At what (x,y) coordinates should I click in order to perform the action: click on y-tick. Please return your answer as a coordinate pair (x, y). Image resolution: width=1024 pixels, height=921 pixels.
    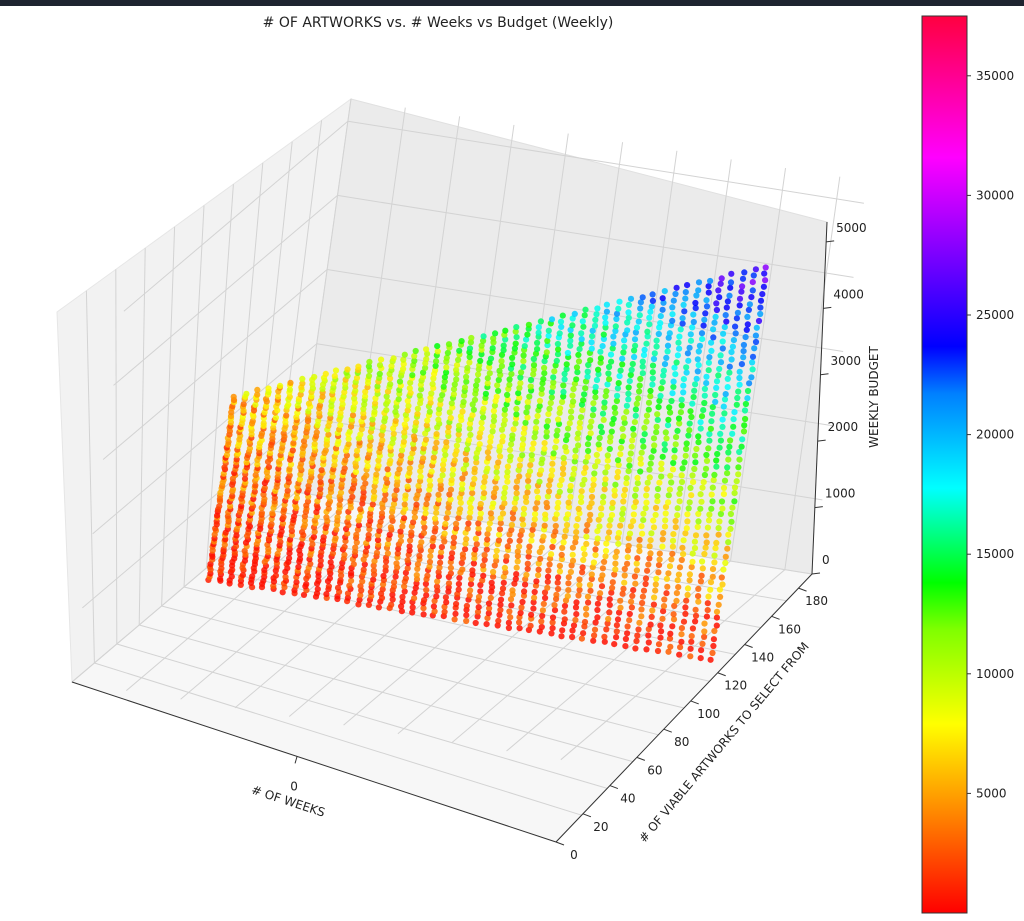
    Looking at the image, I should click on (667, 730).